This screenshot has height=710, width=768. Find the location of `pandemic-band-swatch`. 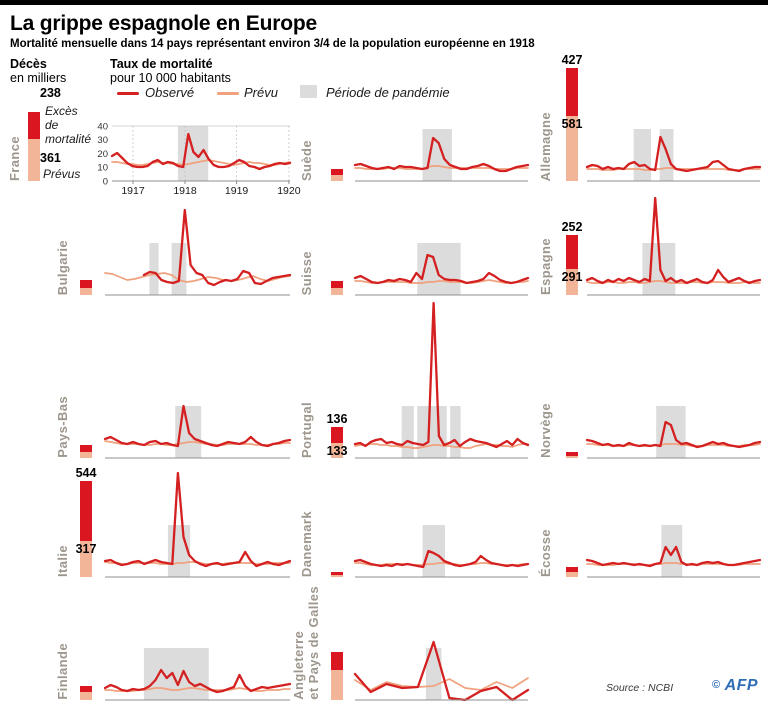

pandemic-band-swatch is located at coordinates (308, 91).